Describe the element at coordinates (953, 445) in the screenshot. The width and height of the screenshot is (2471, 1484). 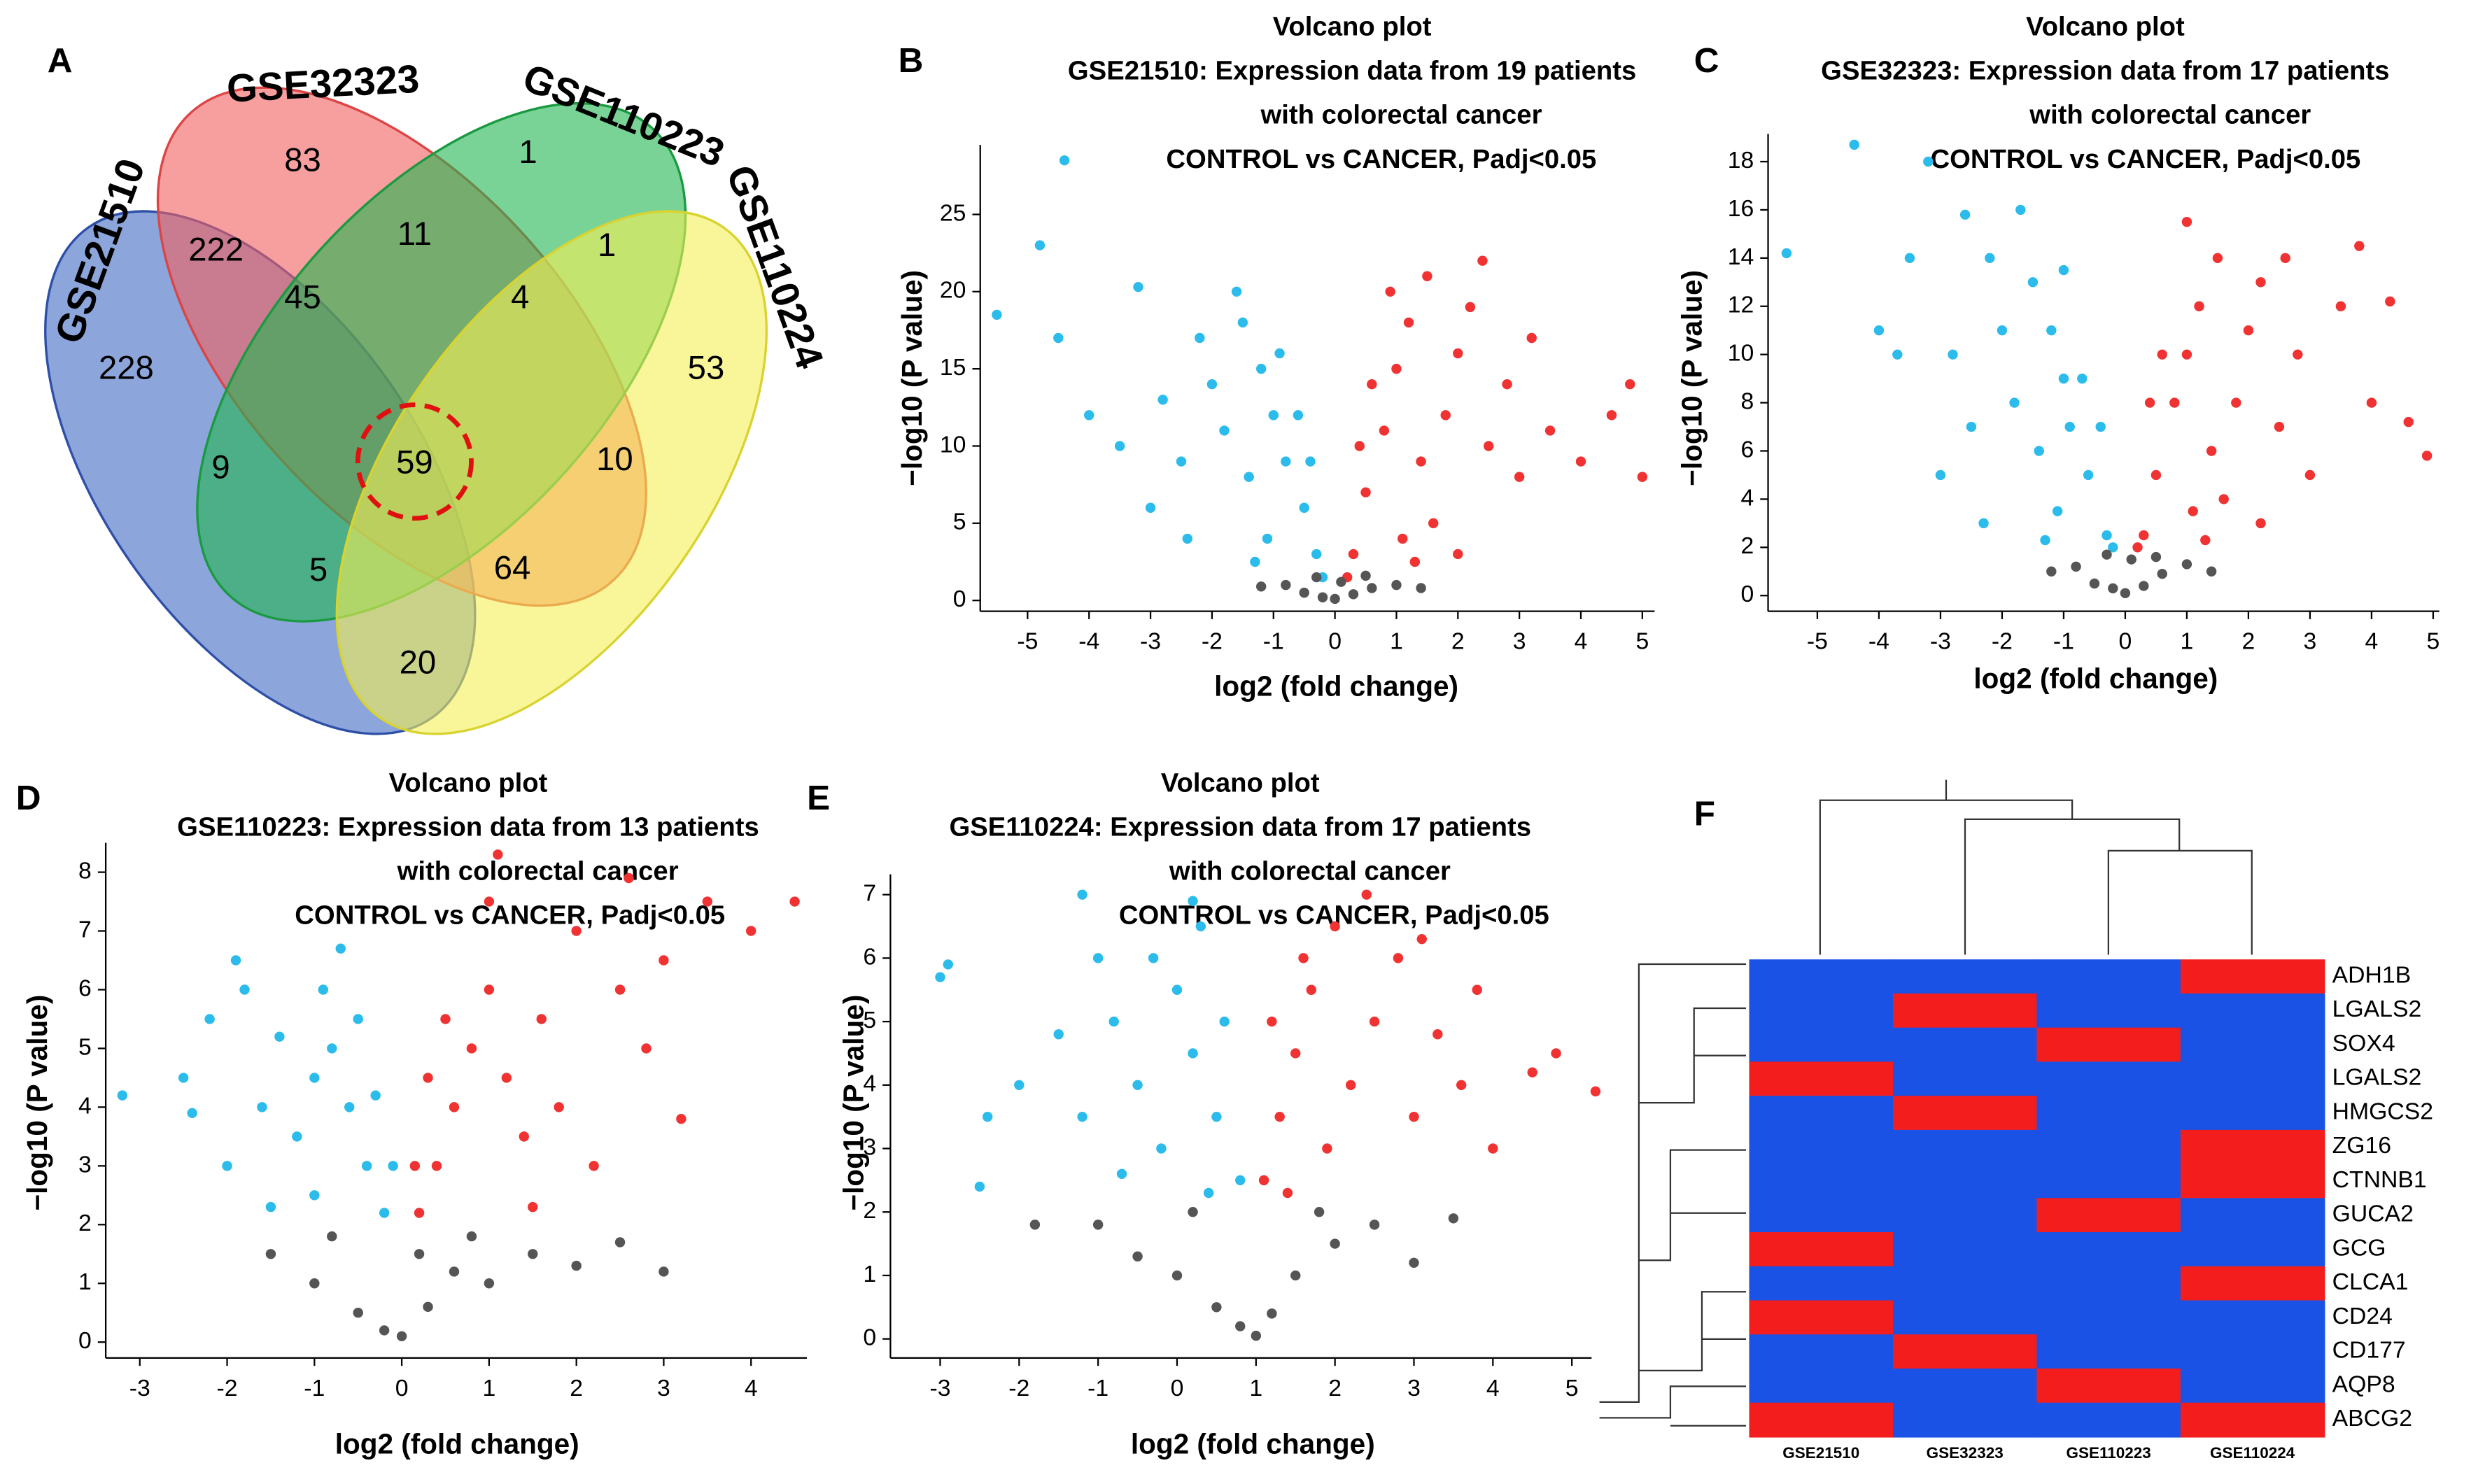
I see `y-tick-label: 10` at that location.